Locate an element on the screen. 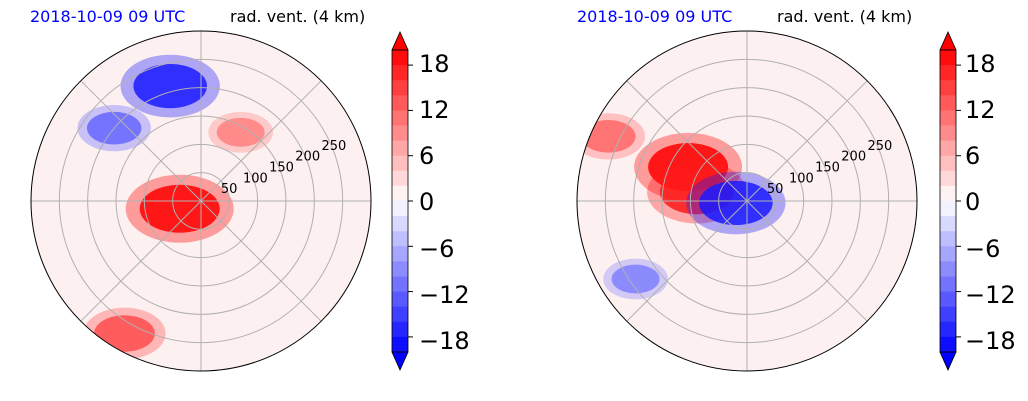 This screenshot has width=1028, height=401. panel-2-title-left: 2018-10-09 09 UTC is located at coordinates (655, 16).